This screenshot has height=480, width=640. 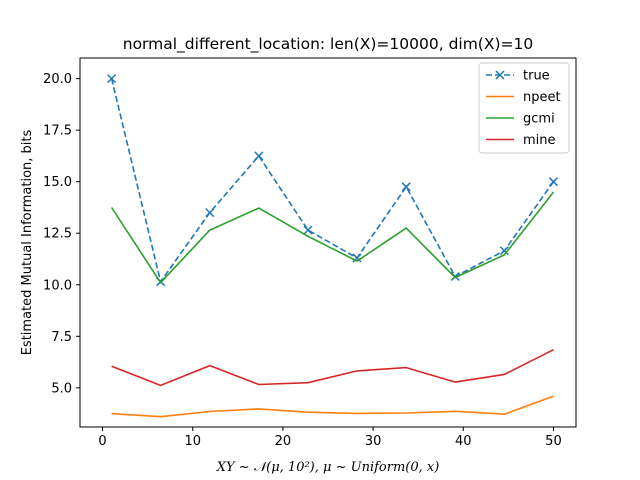 What do you see at coordinates (61, 388) in the screenshot?
I see `y-tick-label: 5.0` at bounding box center [61, 388].